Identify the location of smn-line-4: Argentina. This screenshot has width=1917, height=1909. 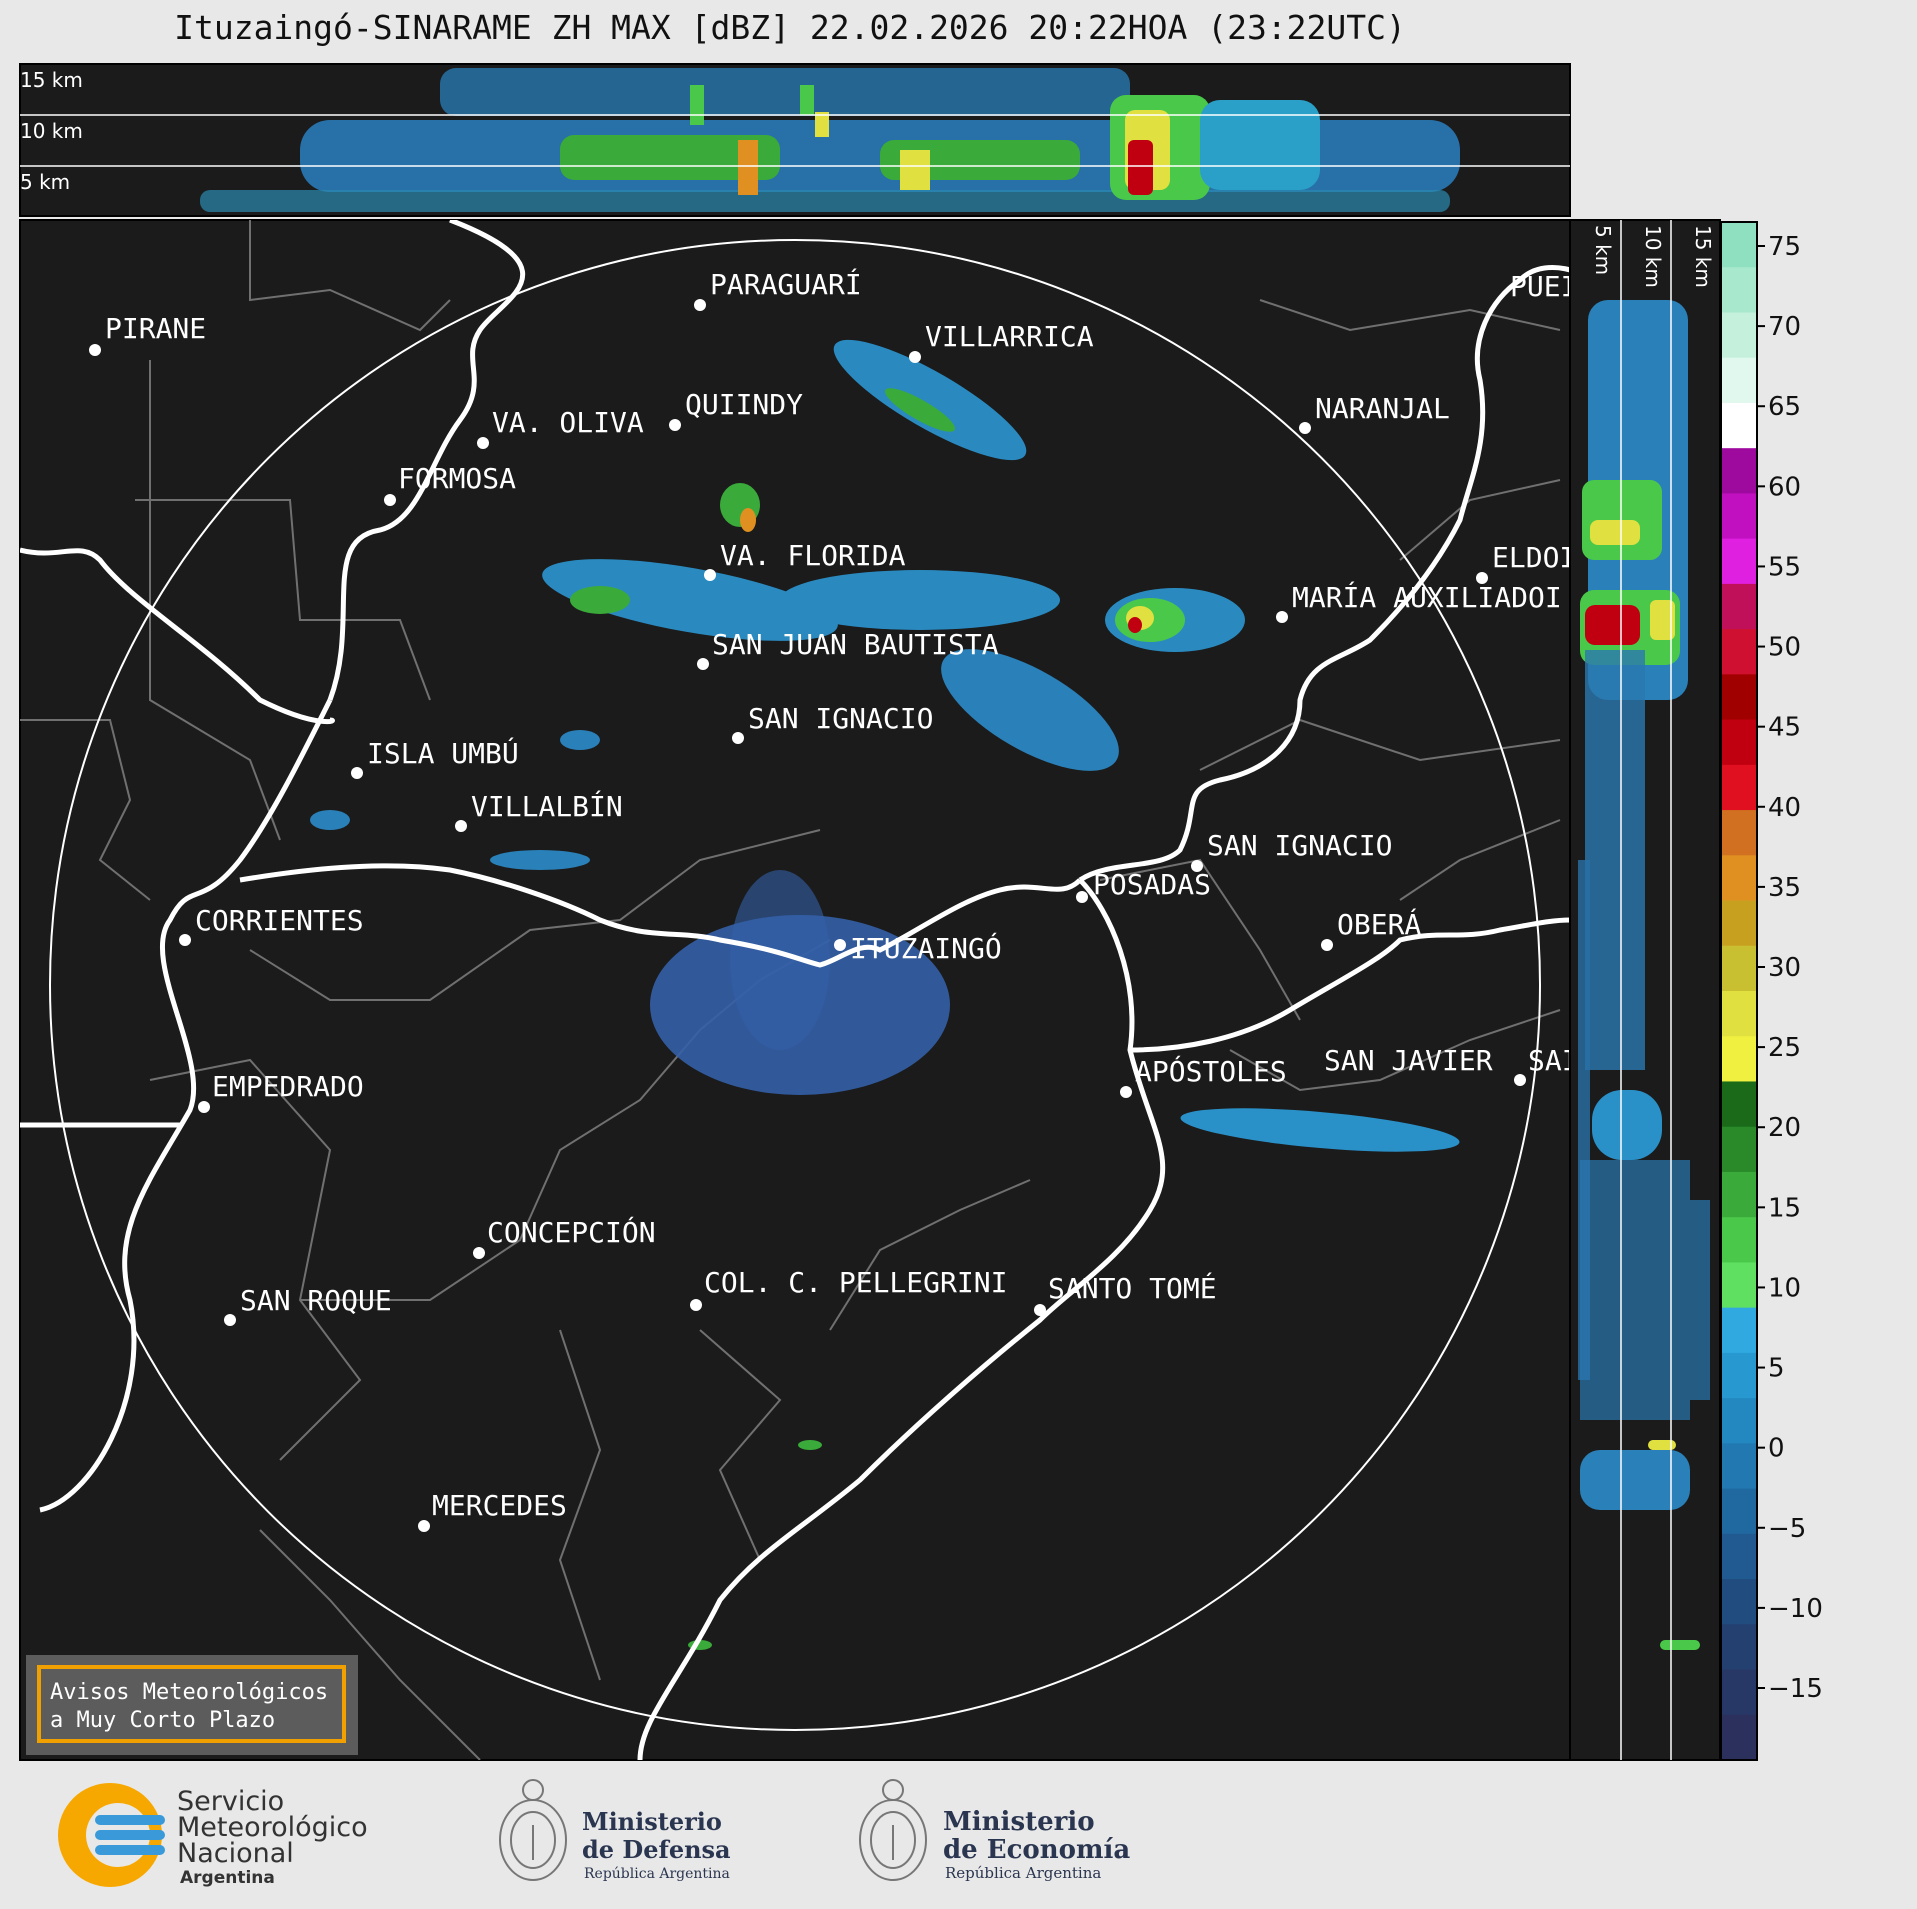
(227, 1878).